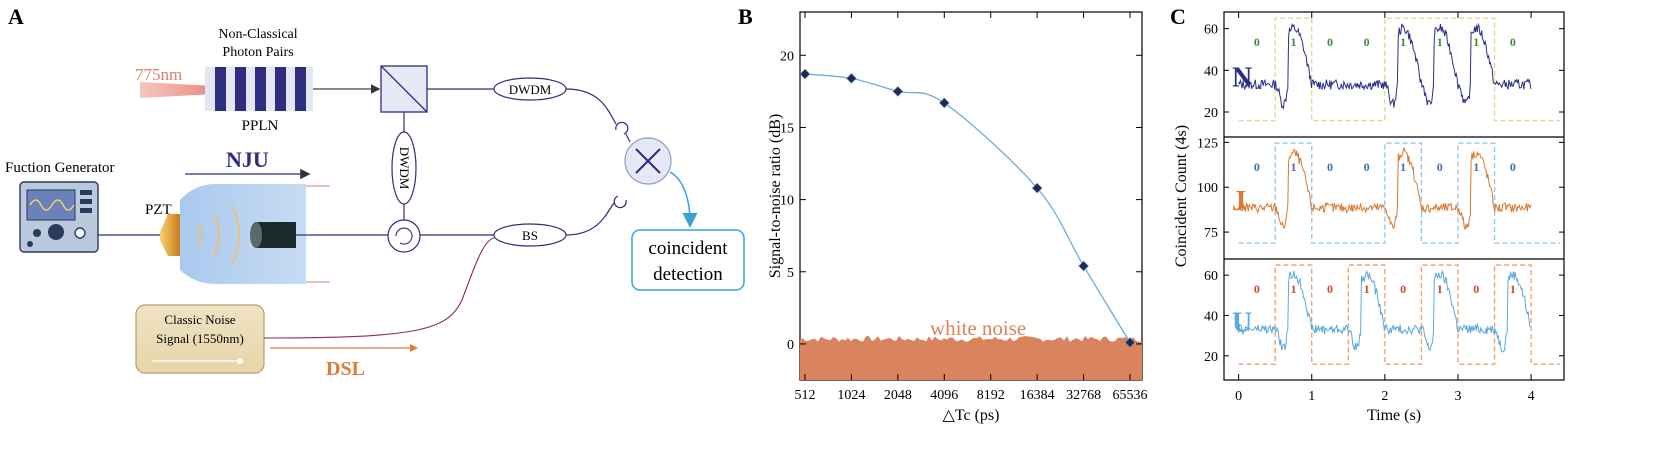 The image size is (1670, 458). Describe the element at coordinates (790, 273) in the screenshot. I see `y-tick-label: 5` at that location.